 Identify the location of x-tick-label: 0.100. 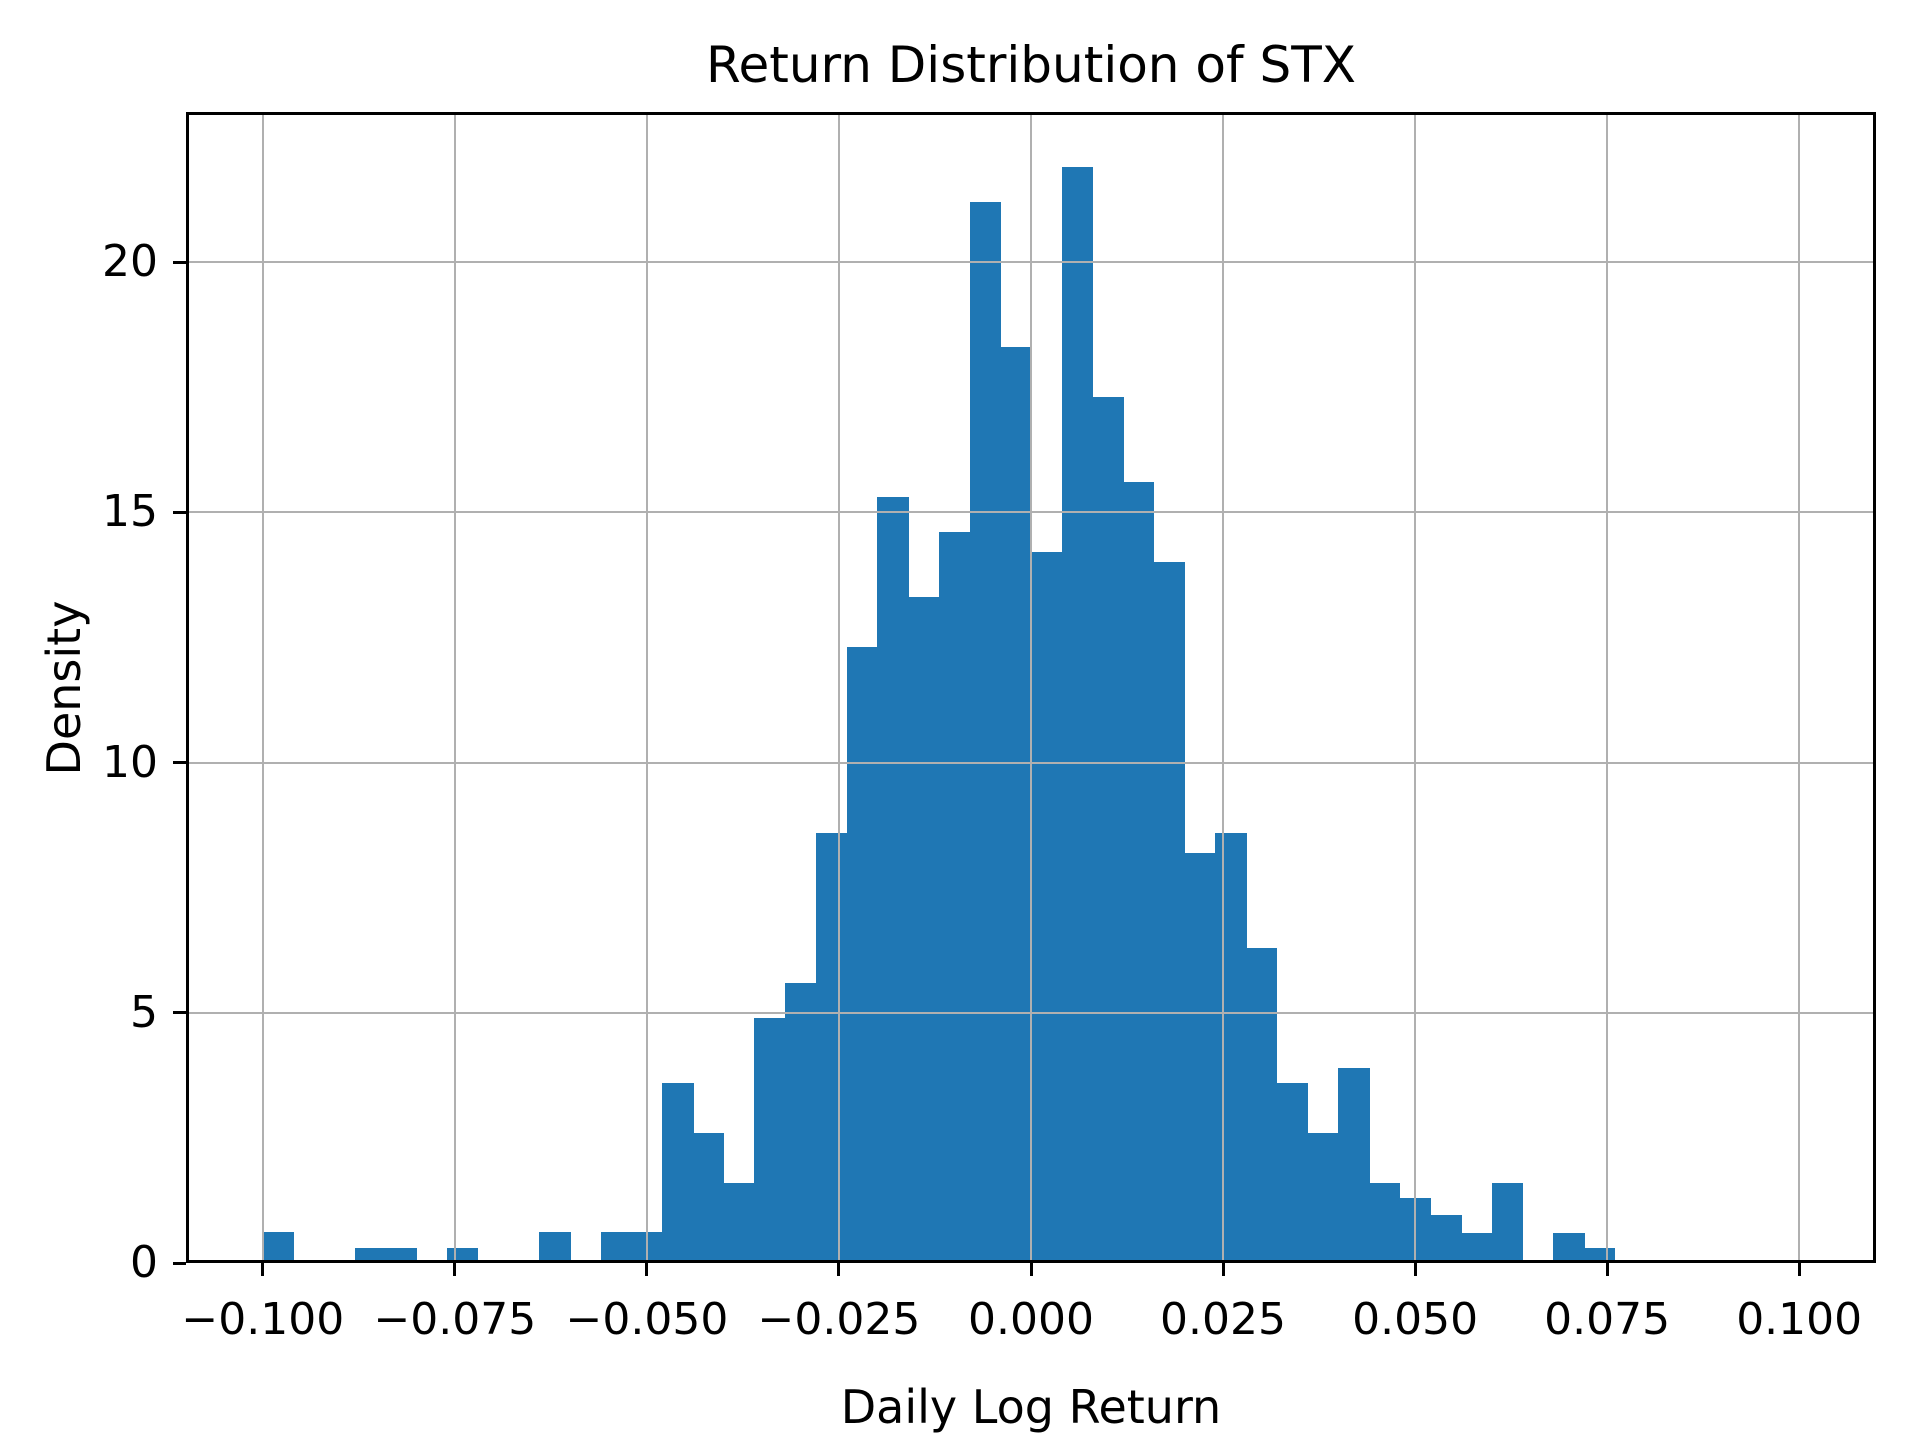
(1799, 1319).